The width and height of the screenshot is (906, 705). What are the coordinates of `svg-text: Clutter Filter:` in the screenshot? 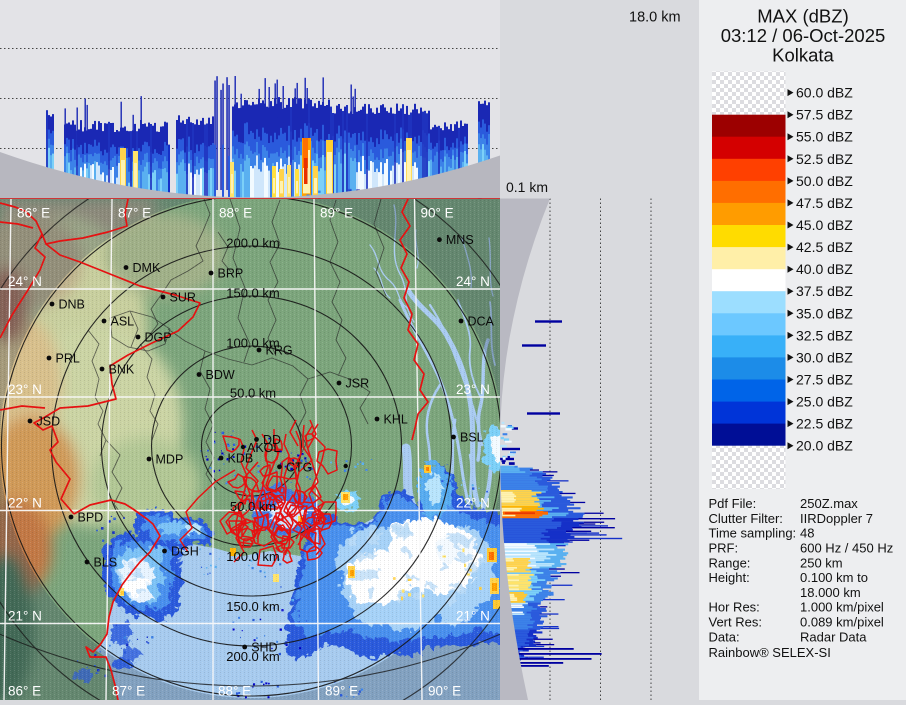 It's located at (746, 518).